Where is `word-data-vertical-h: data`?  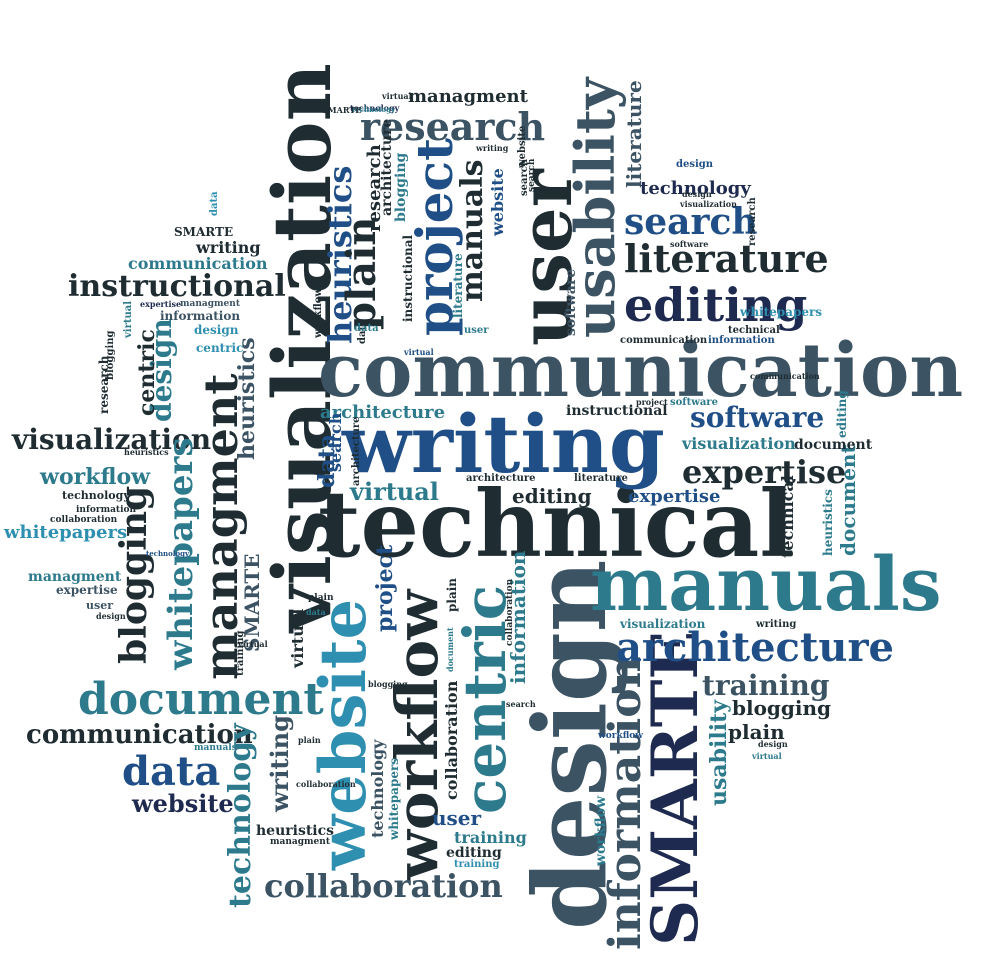
word-data-vertical-h: data is located at coordinates (214, 203).